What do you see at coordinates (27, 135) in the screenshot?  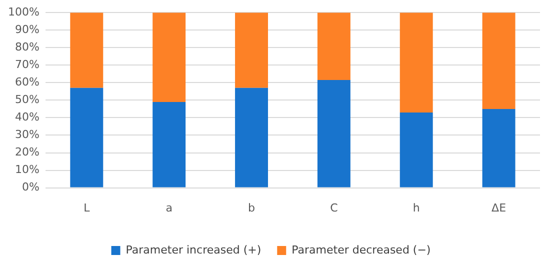 I see `y-tick-label: 30%` at bounding box center [27, 135].